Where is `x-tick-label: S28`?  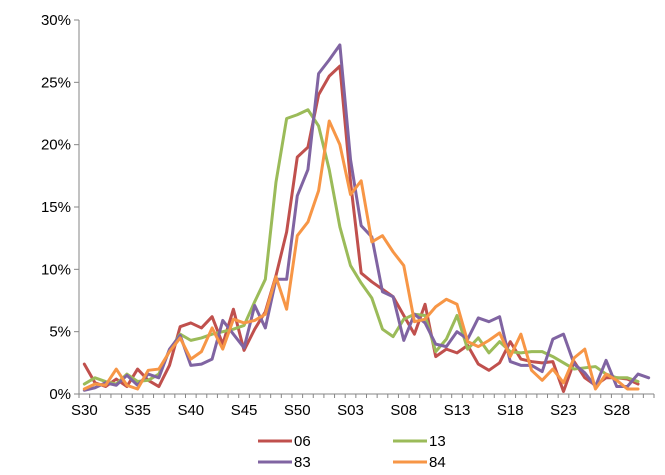 x-tick-label: S28 is located at coordinates (616, 410).